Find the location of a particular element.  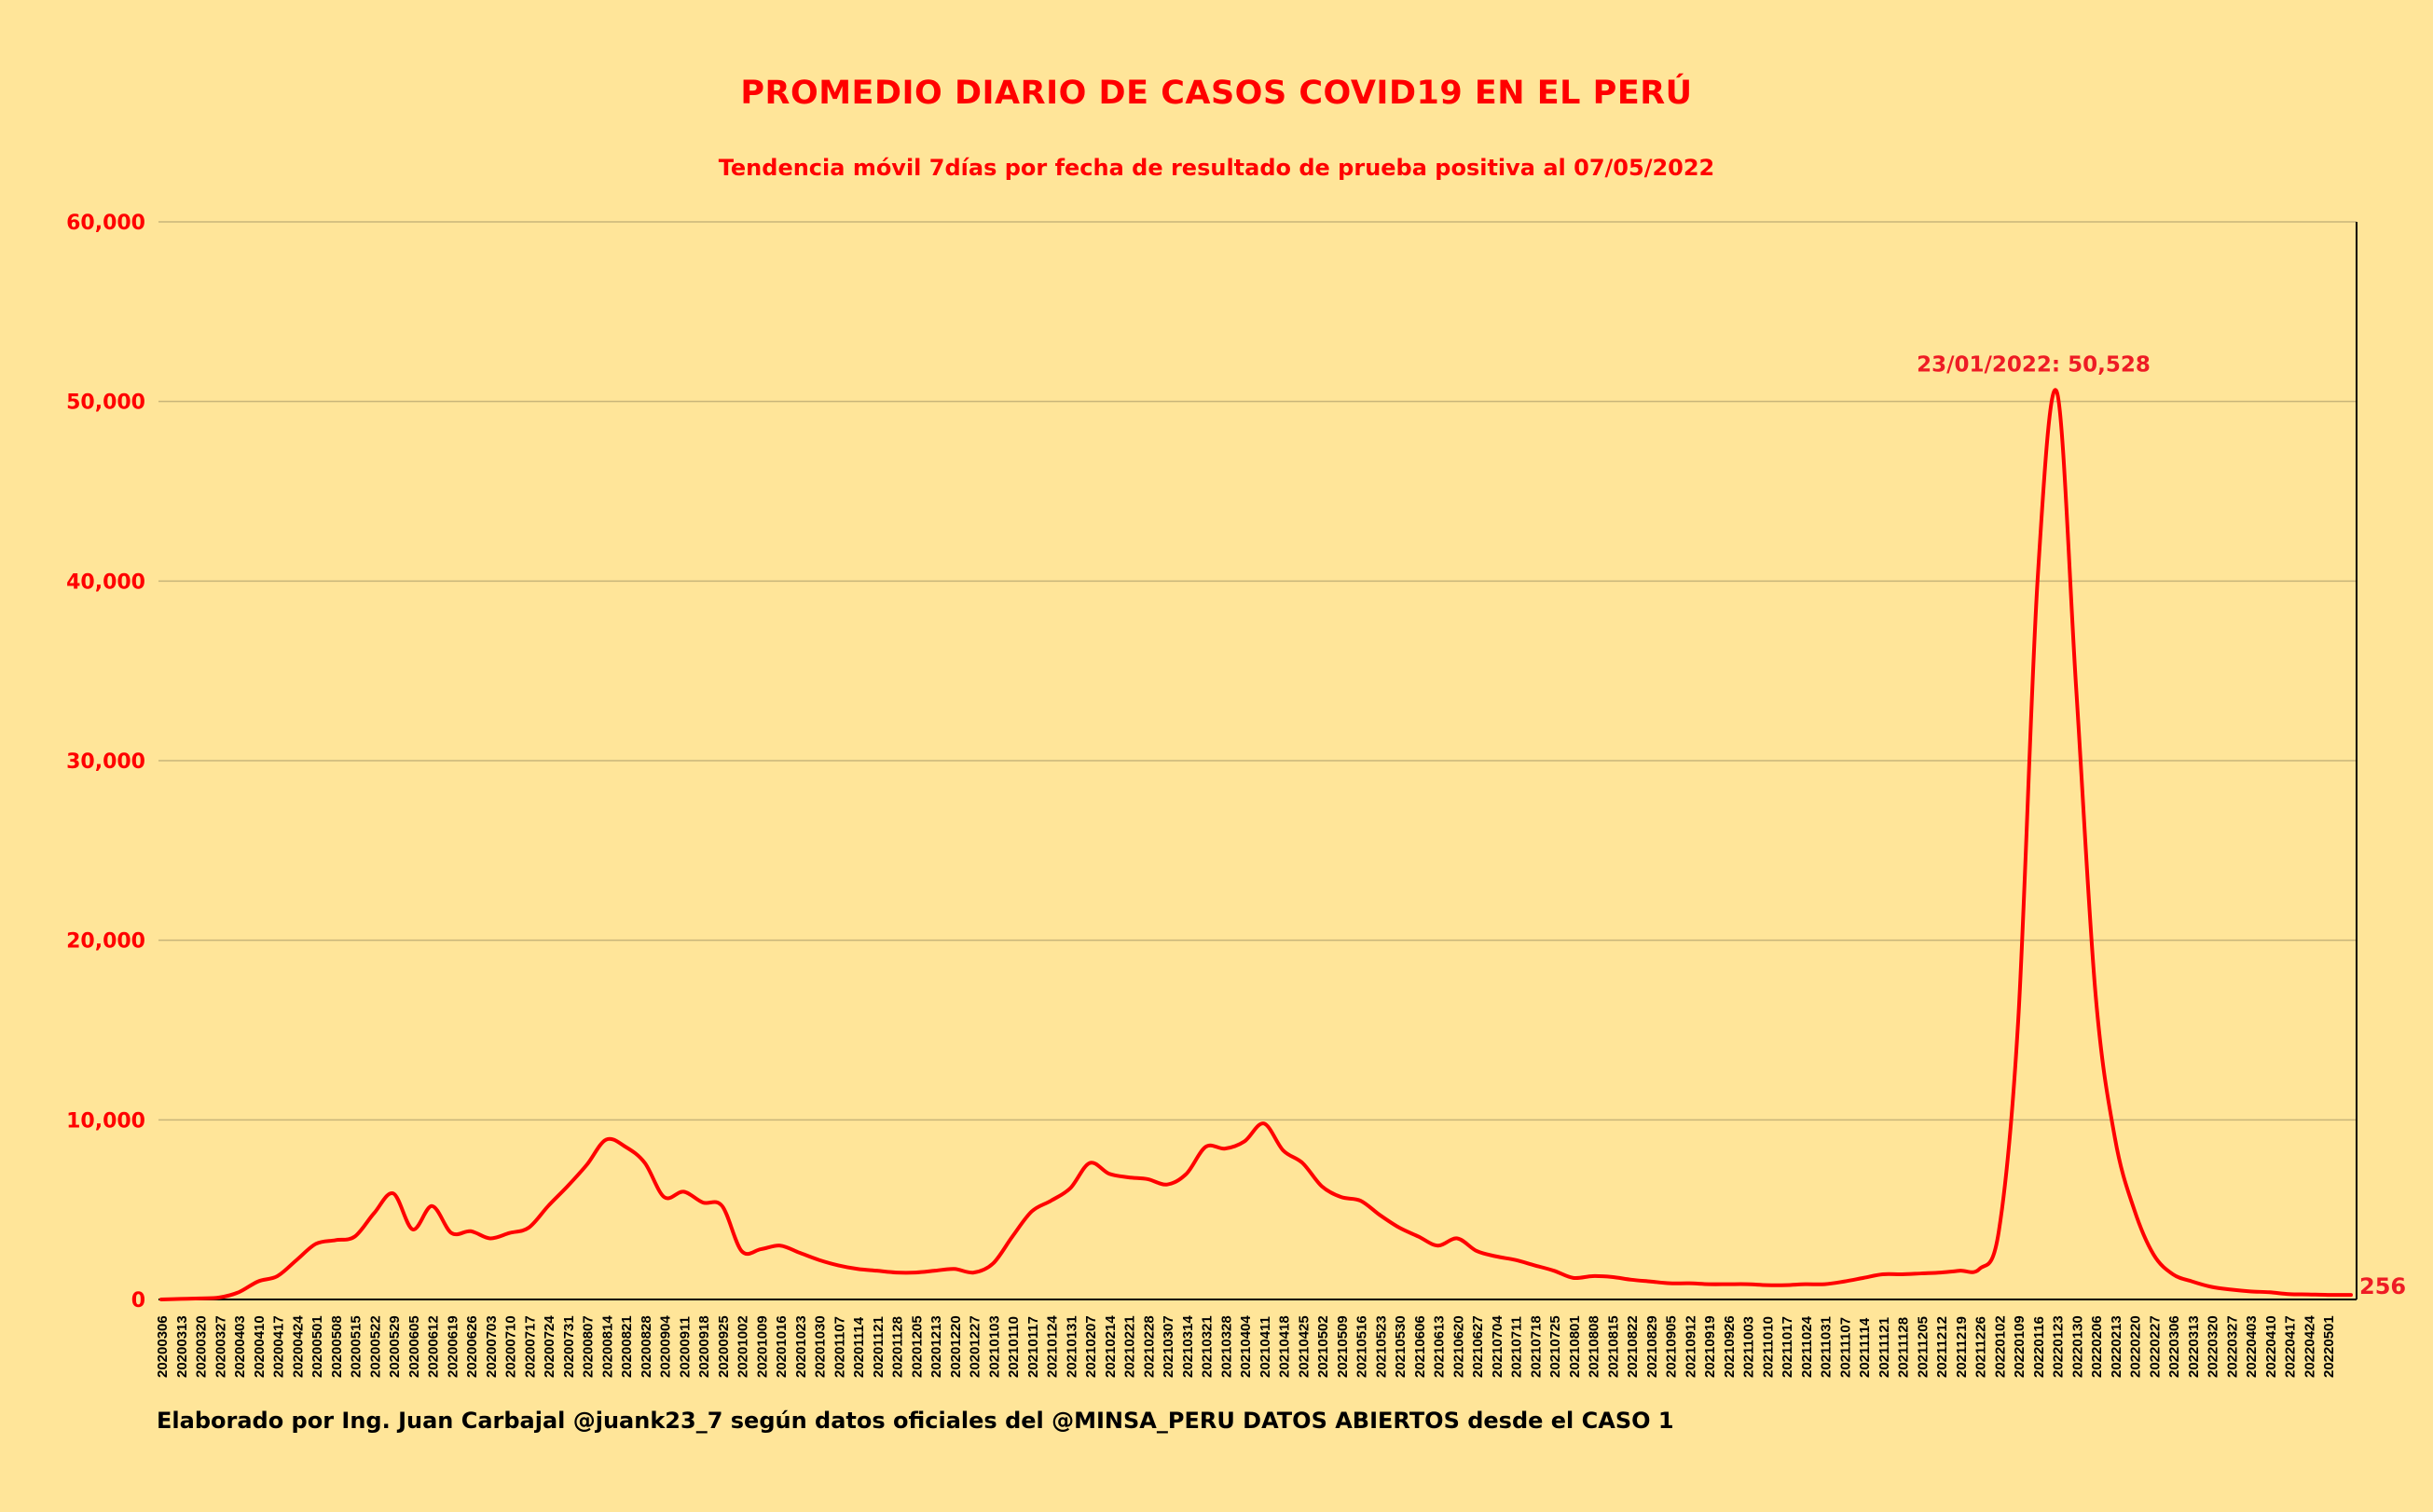

x-tick-label: 20201121 is located at coordinates (879, 1347).